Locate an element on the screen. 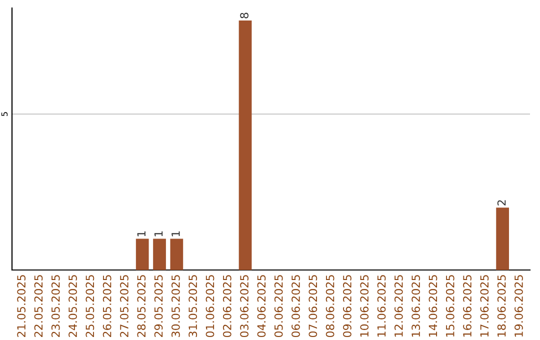 The width and height of the screenshot is (540, 340). data-label: 2 is located at coordinates (501, 203).